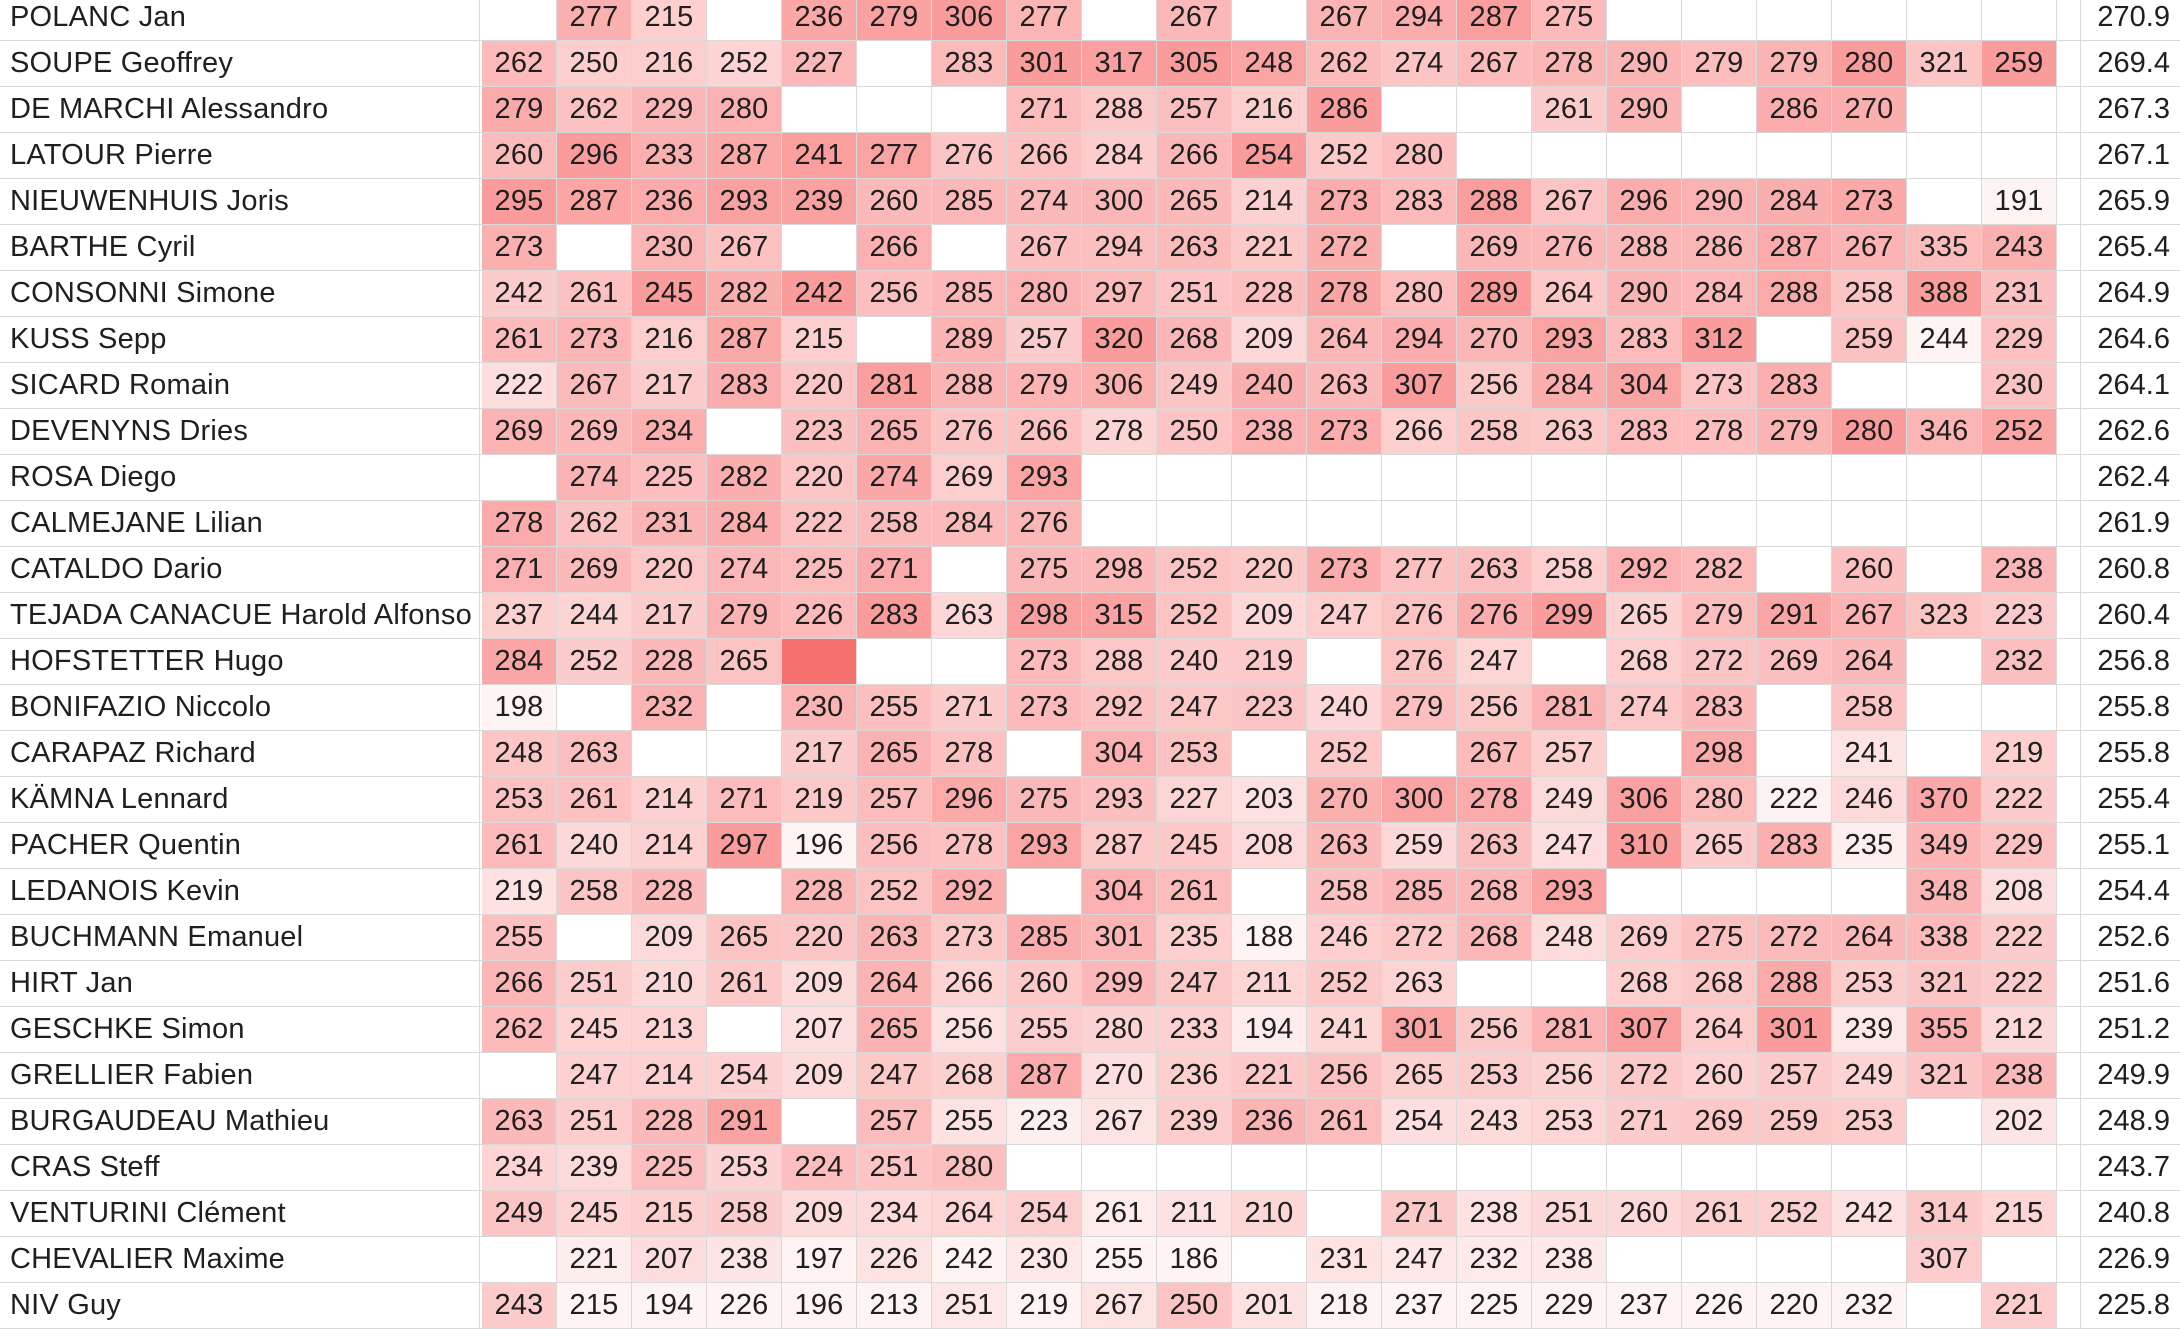 The image size is (2180, 1340). I want to click on rider-name-cell: LATOUR Pierre, so click(240, 155).